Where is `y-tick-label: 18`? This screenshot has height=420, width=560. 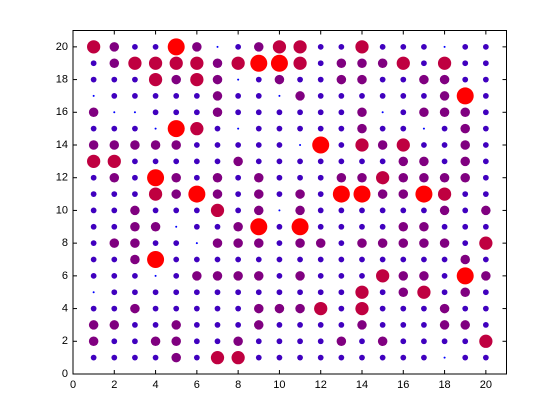 y-tick-label: 18 is located at coordinates (62, 79).